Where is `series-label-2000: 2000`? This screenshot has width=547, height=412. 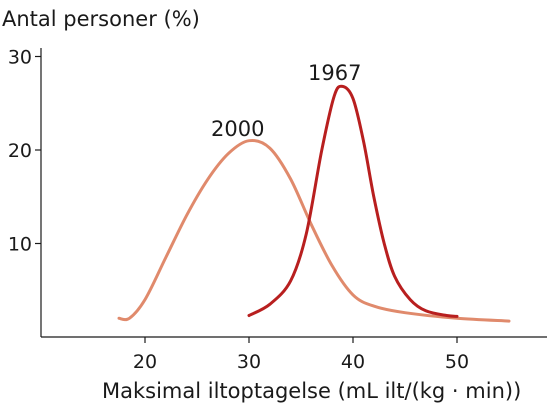
series-label-2000: 2000 is located at coordinates (237, 129).